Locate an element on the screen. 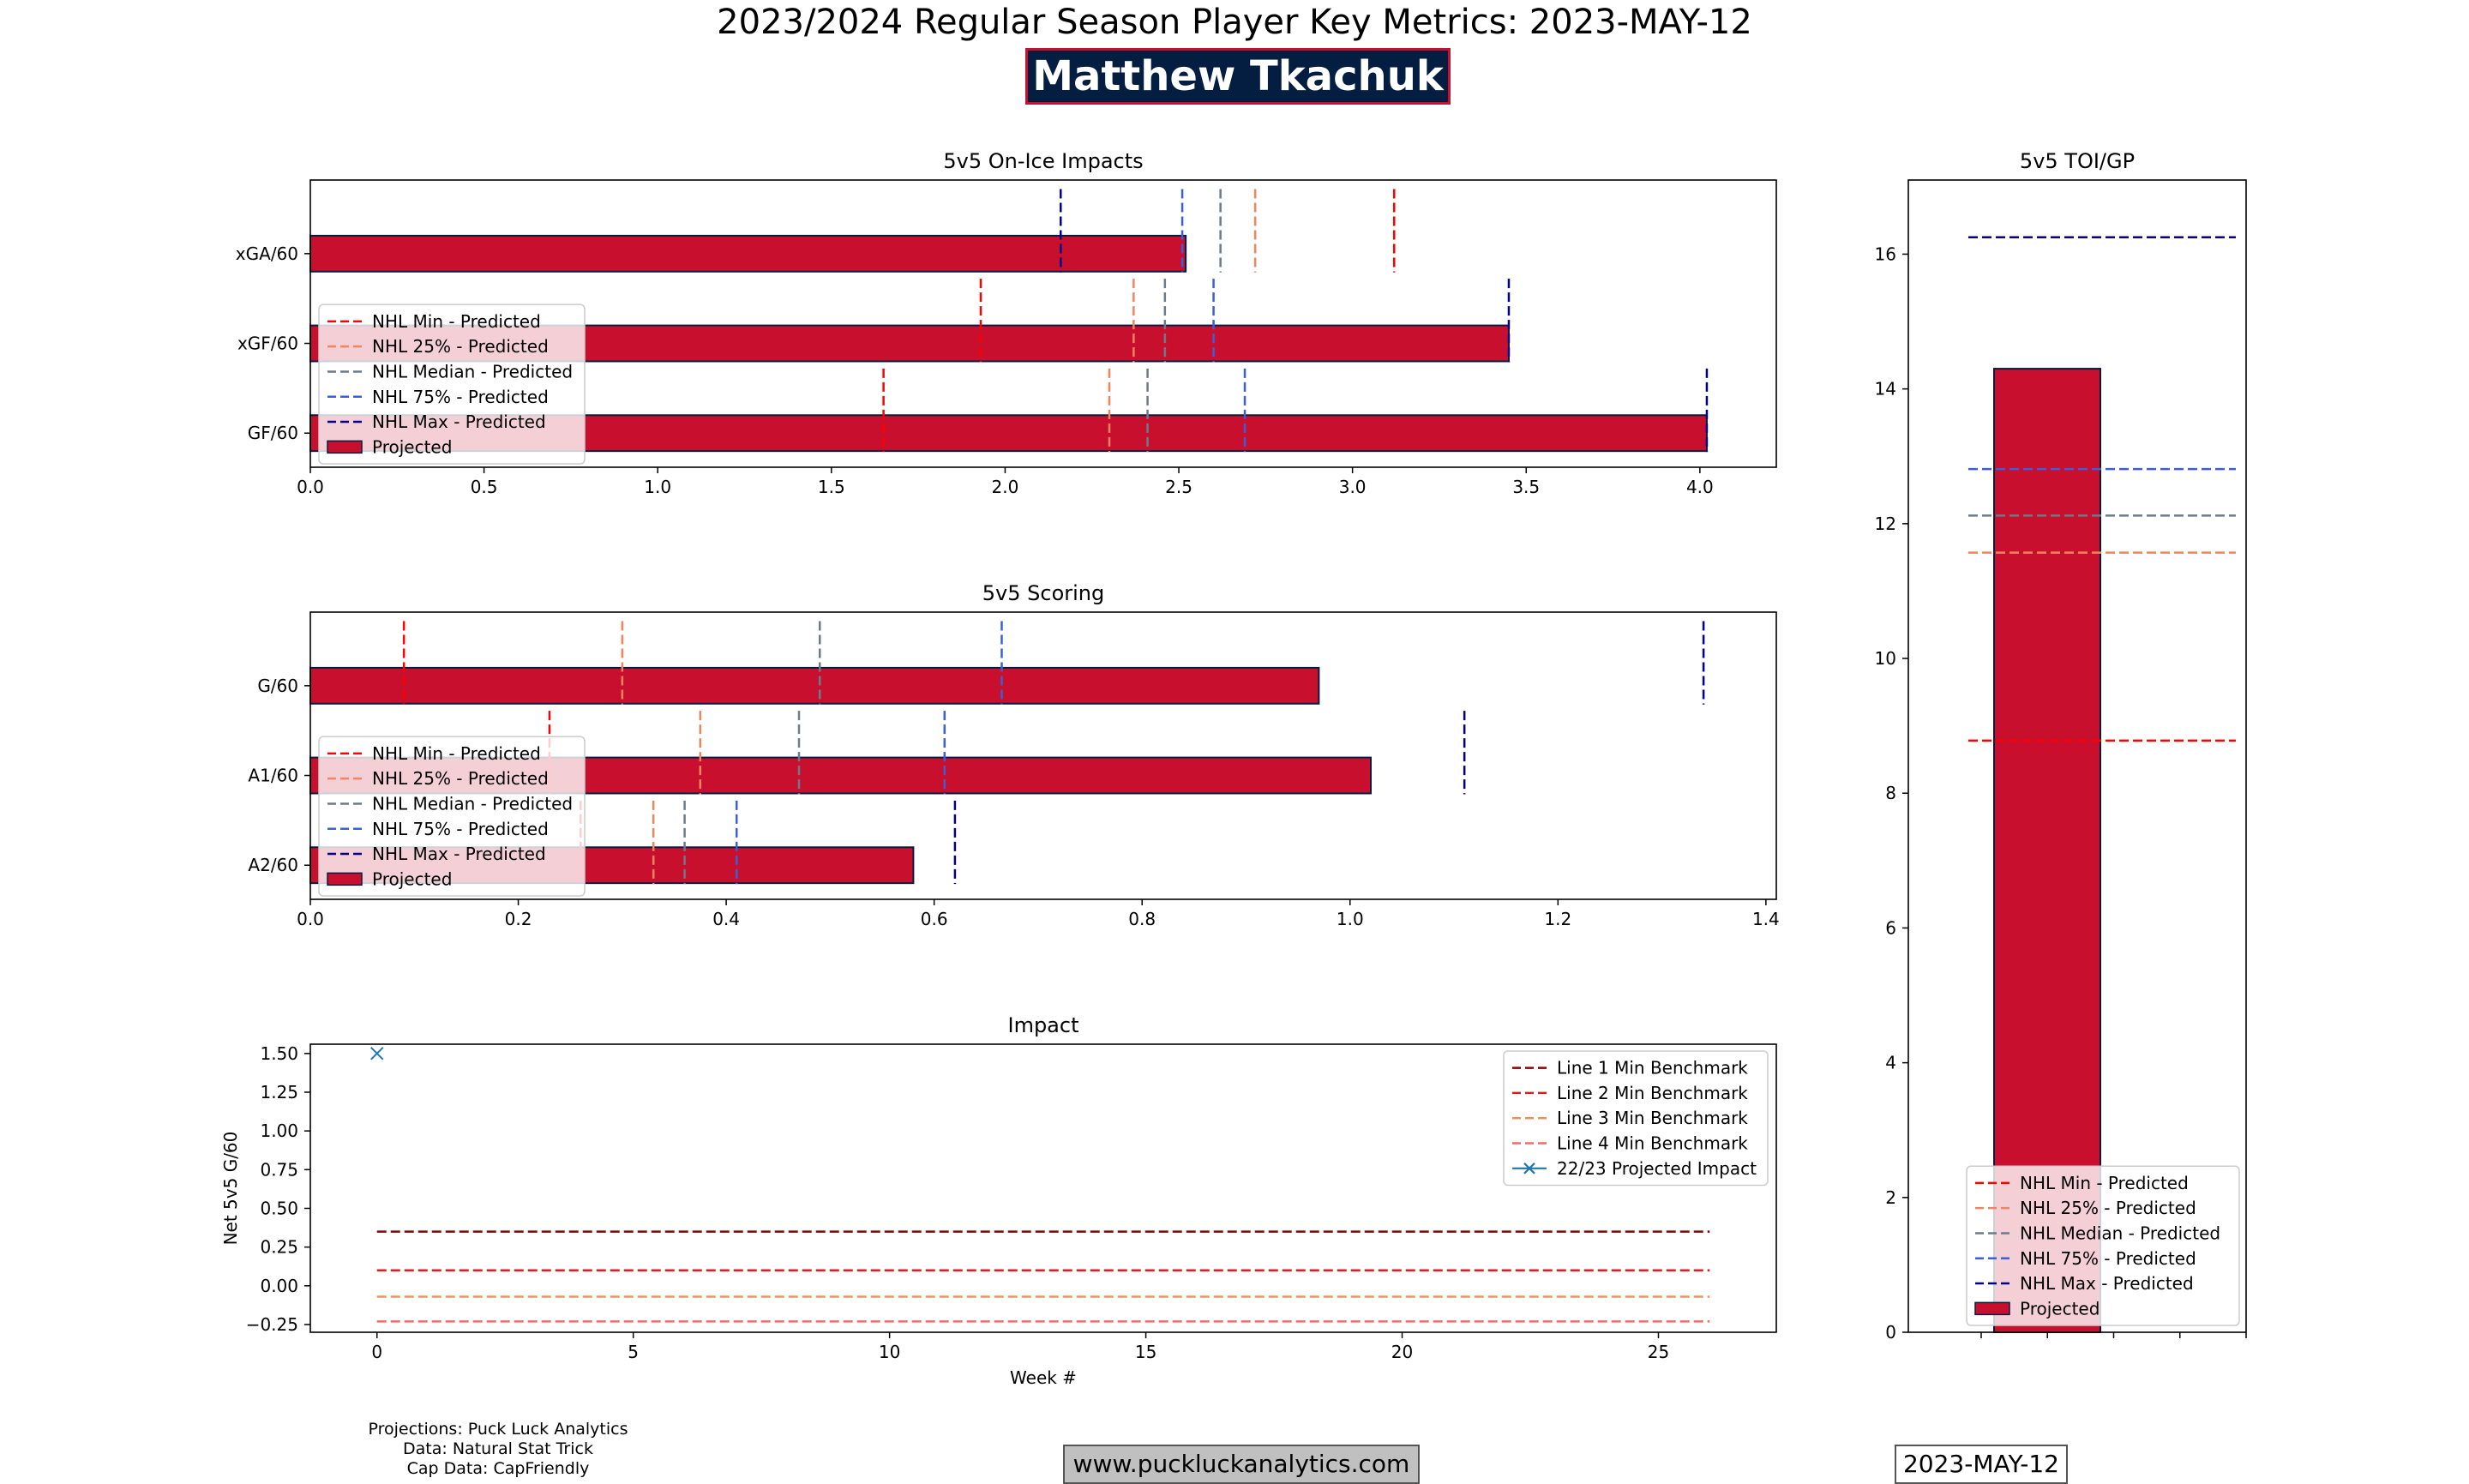  y-tick-label: 1.25 is located at coordinates (279, 1092).